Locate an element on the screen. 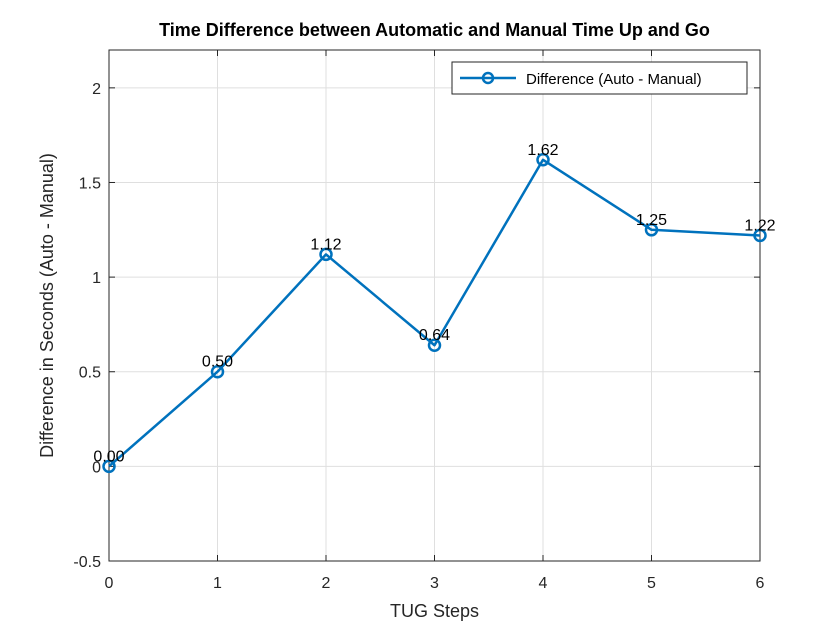 The image size is (840, 630). data-point-label: 1.25 is located at coordinates (651, 220).